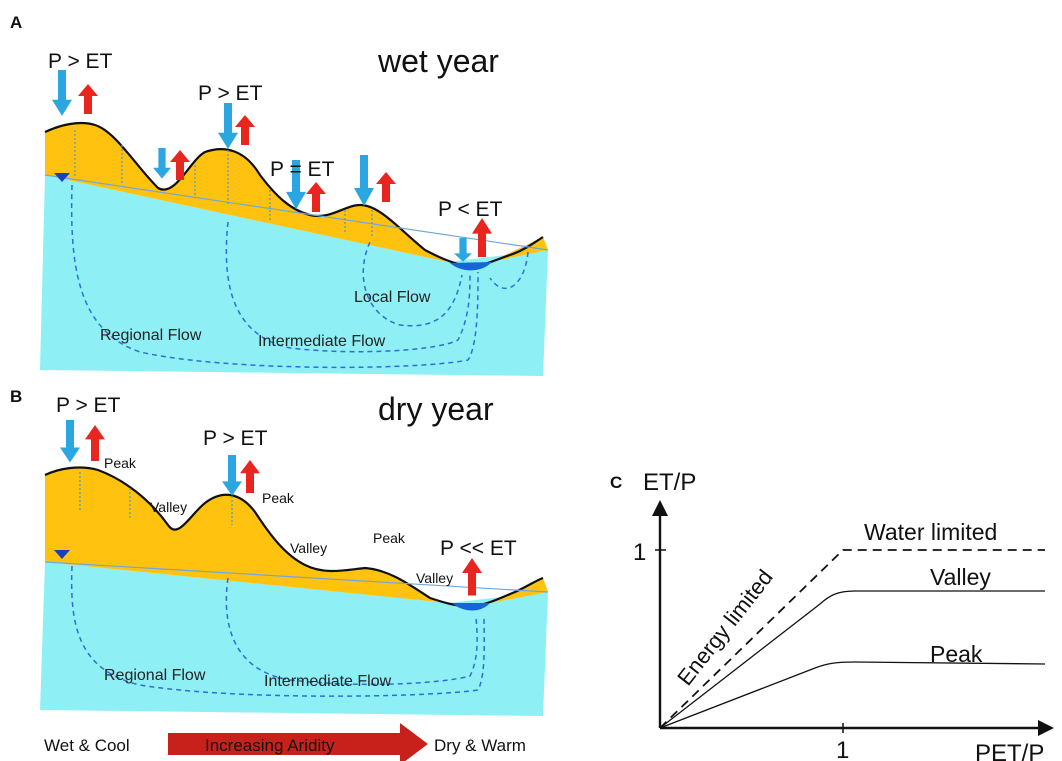 Image resolution: width=1062 pixels, height=761 pixels. I want to click on terrain-peak-2: Peak, so click(278, 498).